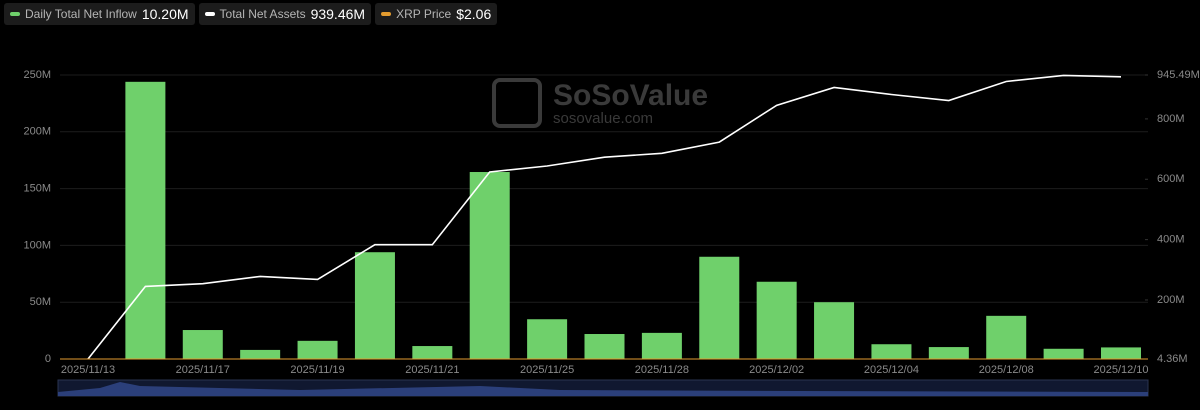 The image size is (1200, 410). I want to click on legend-item: Daily Total Net Inflow 10.20M, so click(99, 14).